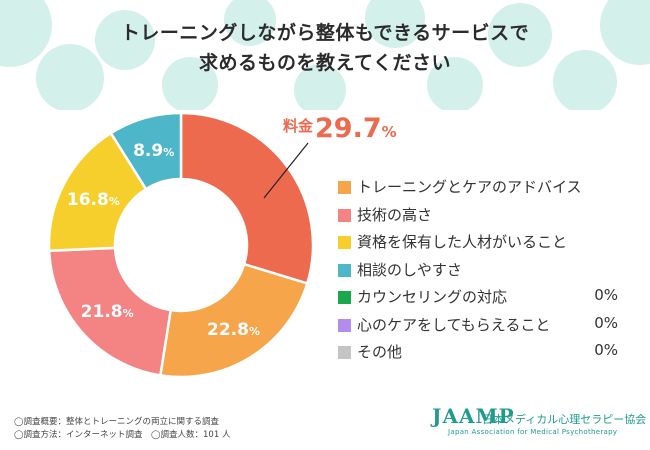 The image size is (650, 450). Describe the element at coordinates (153, 151) in the screenshot. I see `slice-label: 8.9%` at that location.